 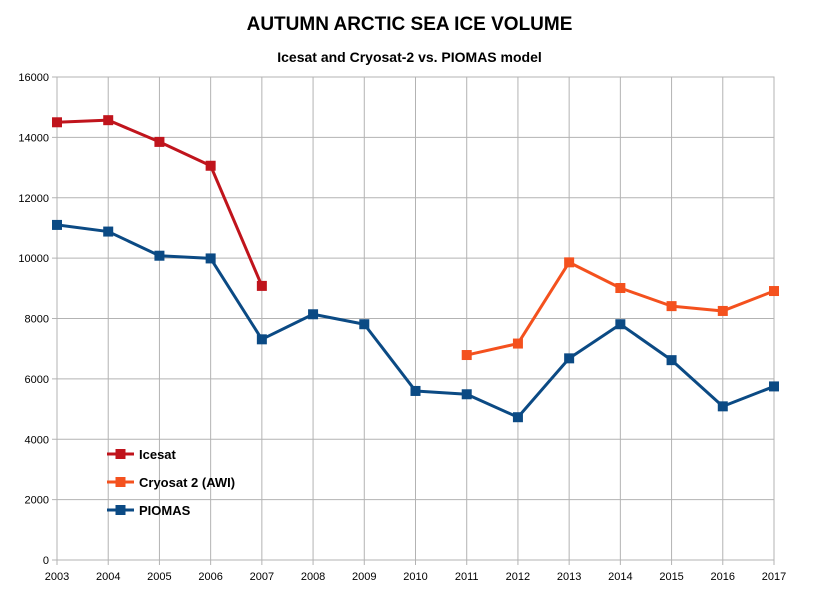 What do you see at coordinates (108, 577) in the screenshot?
I see `x-tick-label: 2004` at bounding box center [108, 577].